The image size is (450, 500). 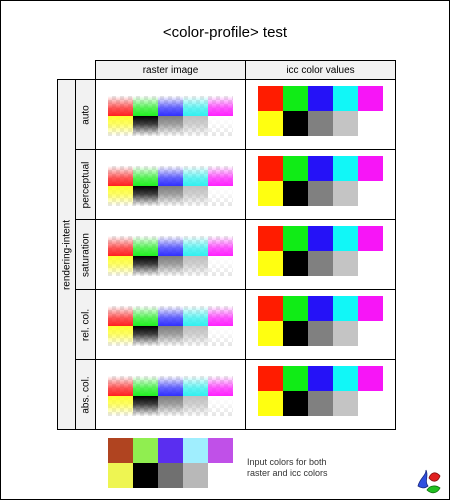 What do you see at coordinates (287, 462) in the screenshot?
I see `legend-line-1: Input colors for both` at bounding box center [287, 462].